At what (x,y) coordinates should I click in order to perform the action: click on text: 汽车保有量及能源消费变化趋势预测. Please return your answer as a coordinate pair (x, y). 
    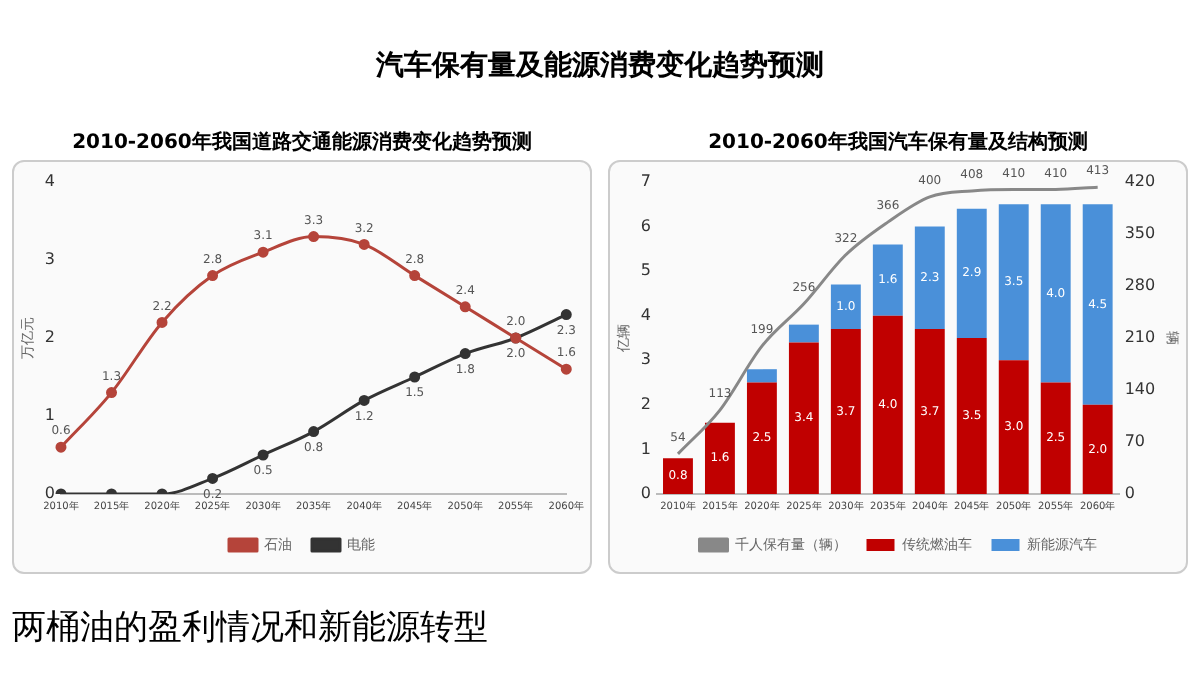
    Looking at the image, I should click on (600, 66).